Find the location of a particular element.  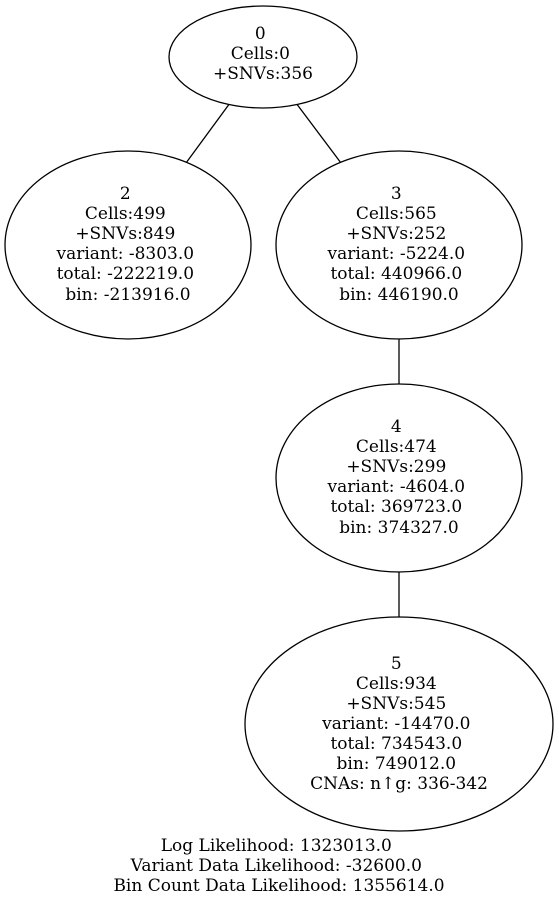

node-5-line: CNAs: n↑g: 336-342 is located at coordinates (399, 784).